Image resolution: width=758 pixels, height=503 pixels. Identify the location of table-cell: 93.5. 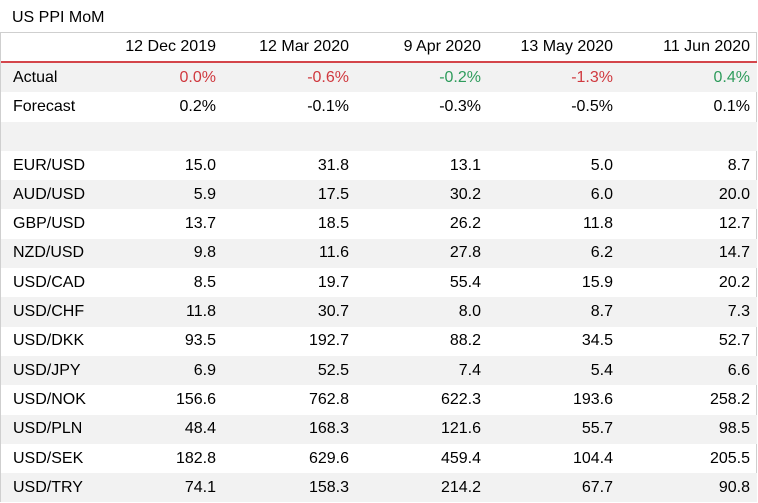
(200, 341).